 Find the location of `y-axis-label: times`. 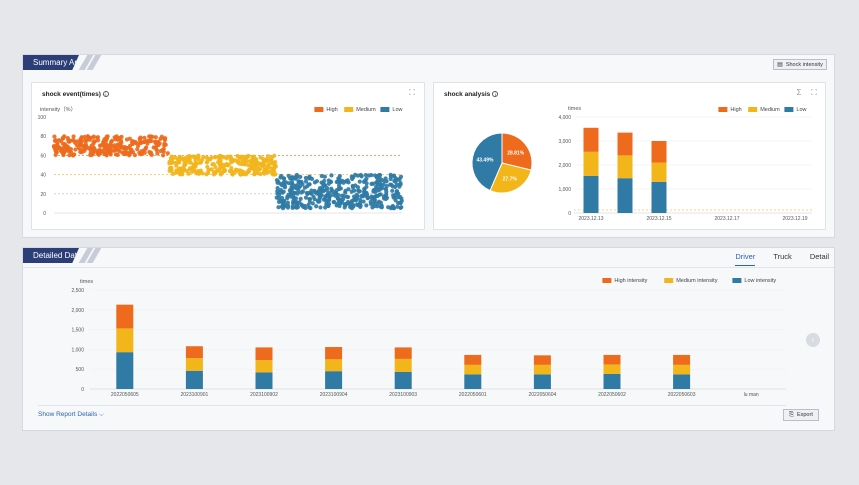

y-axis-label: times is located at coordinates (86, 282).